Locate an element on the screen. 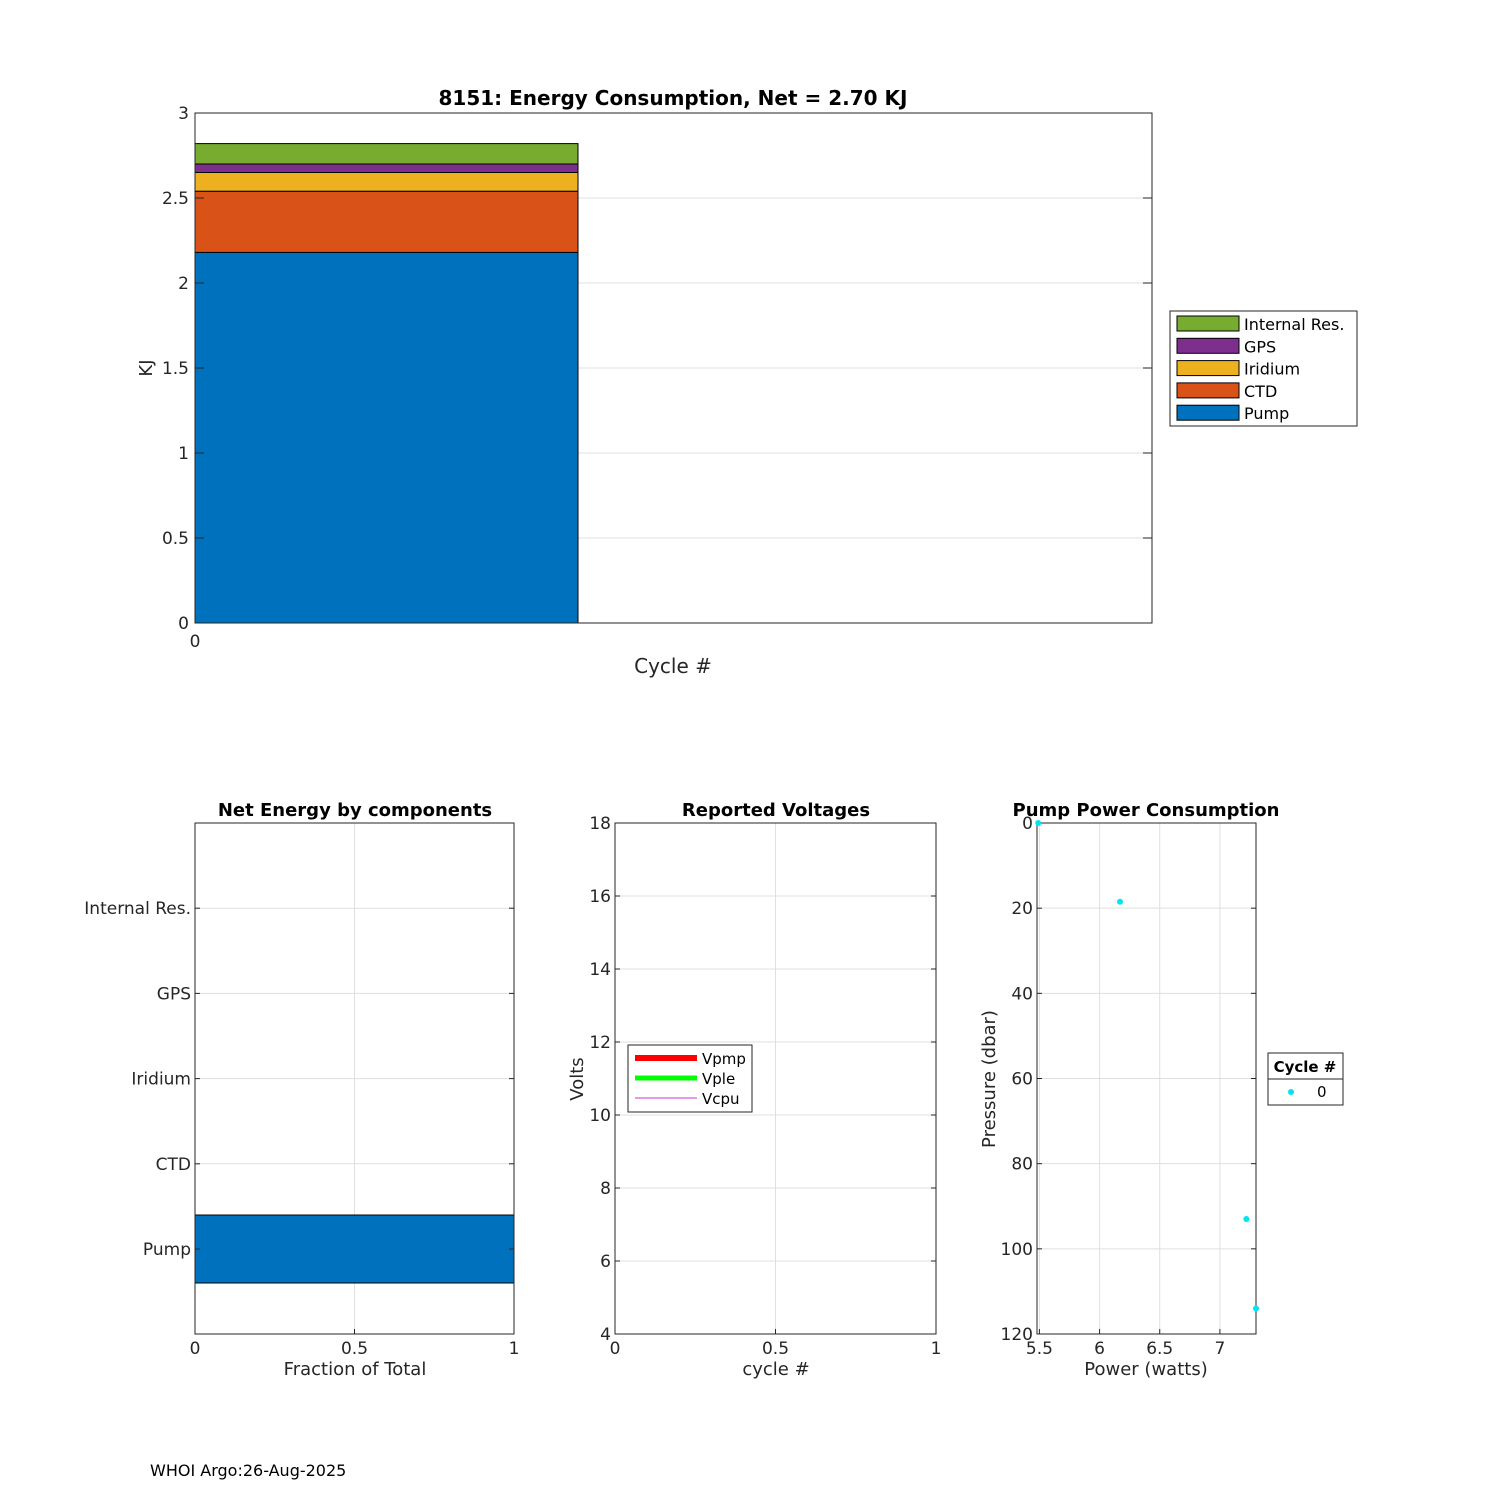  energy-bar-iridium is located at coordinates (386, 182).